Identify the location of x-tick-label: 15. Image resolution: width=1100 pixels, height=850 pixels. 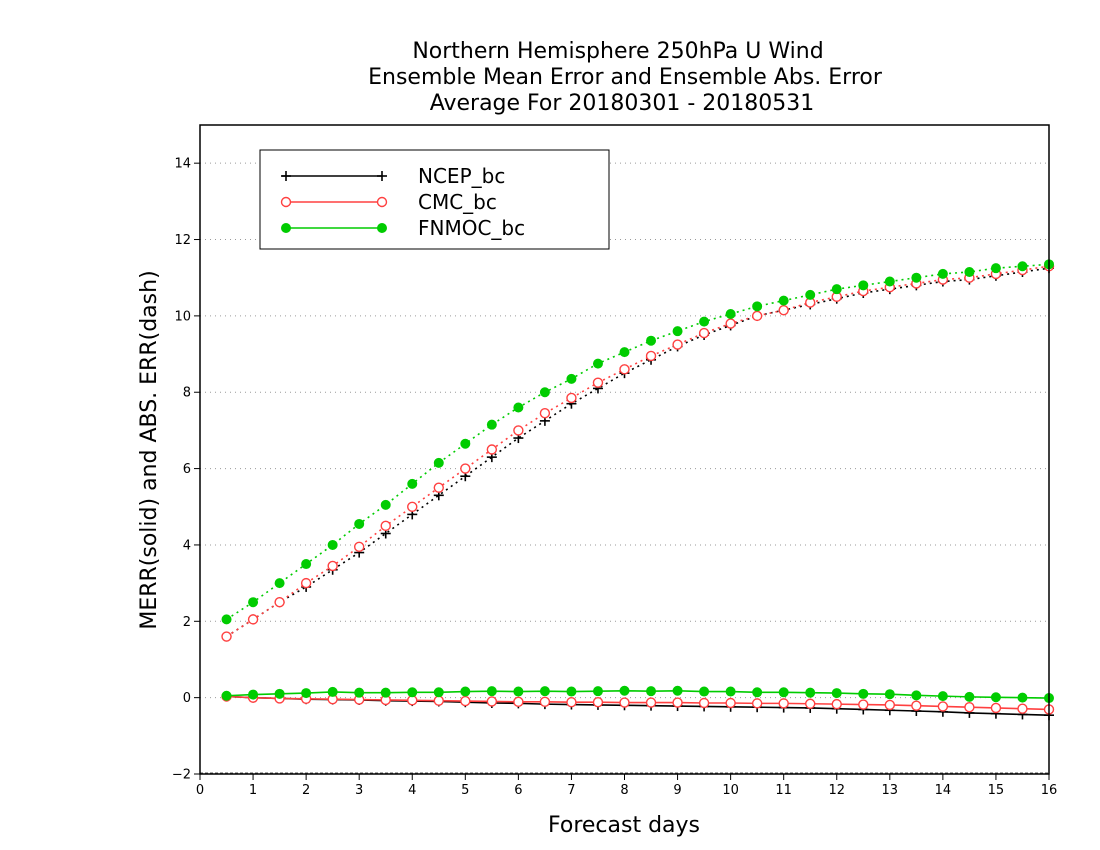
(996, 790).